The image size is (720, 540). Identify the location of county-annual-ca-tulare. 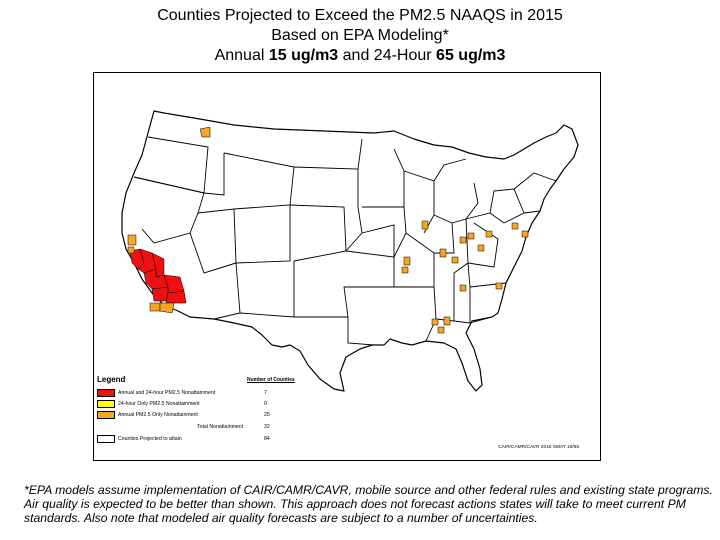
(131, 250).